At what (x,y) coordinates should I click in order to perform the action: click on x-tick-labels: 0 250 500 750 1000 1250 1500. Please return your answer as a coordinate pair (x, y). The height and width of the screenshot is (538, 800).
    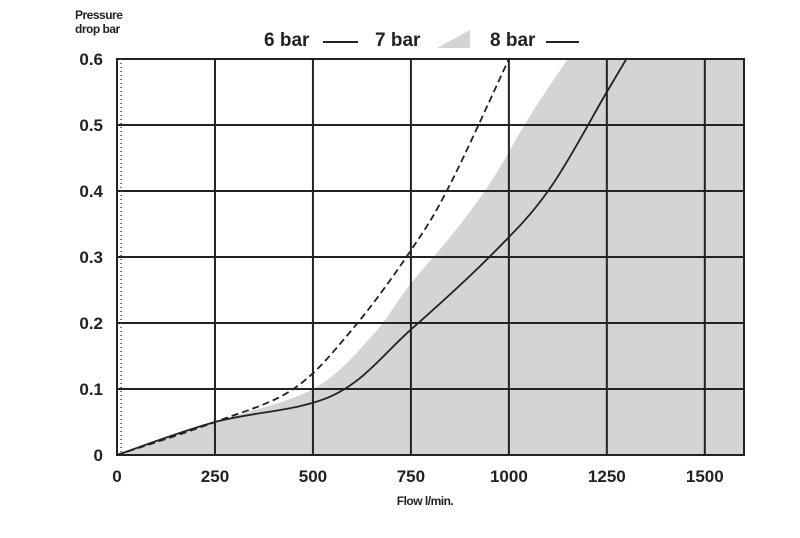
    Looking at the image, I should click on (417, 476).